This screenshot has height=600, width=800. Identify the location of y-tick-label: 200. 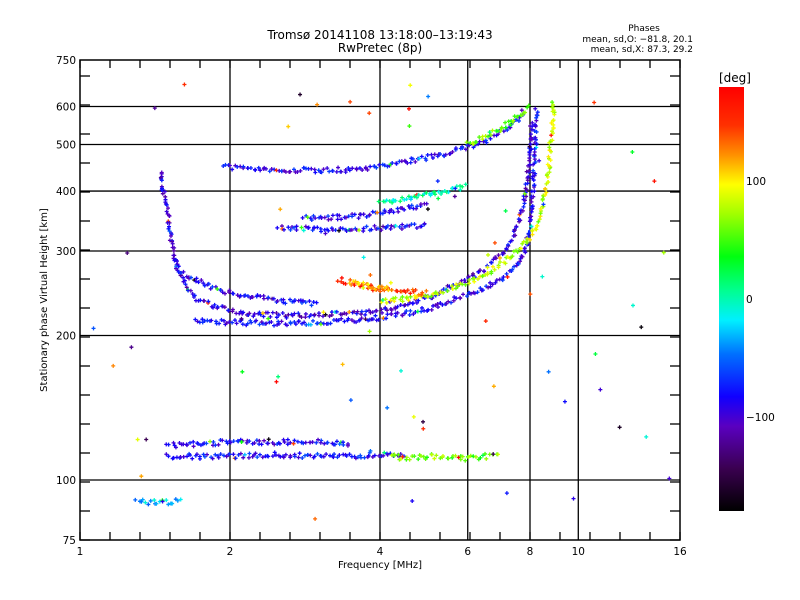
(66, 337).